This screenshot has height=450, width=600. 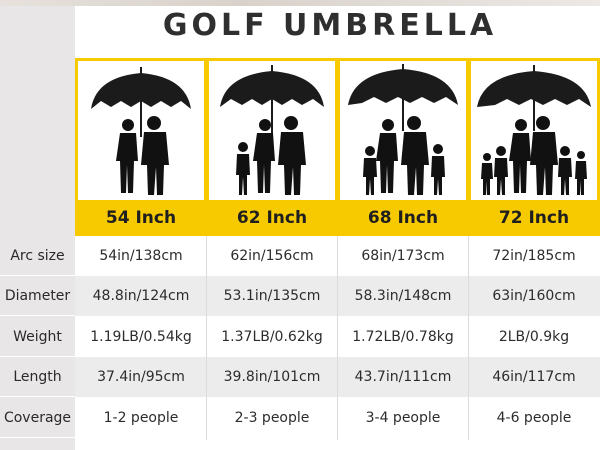 I want to click on diameter-54: 48.8in/124cm, so click(x=141, y=296).